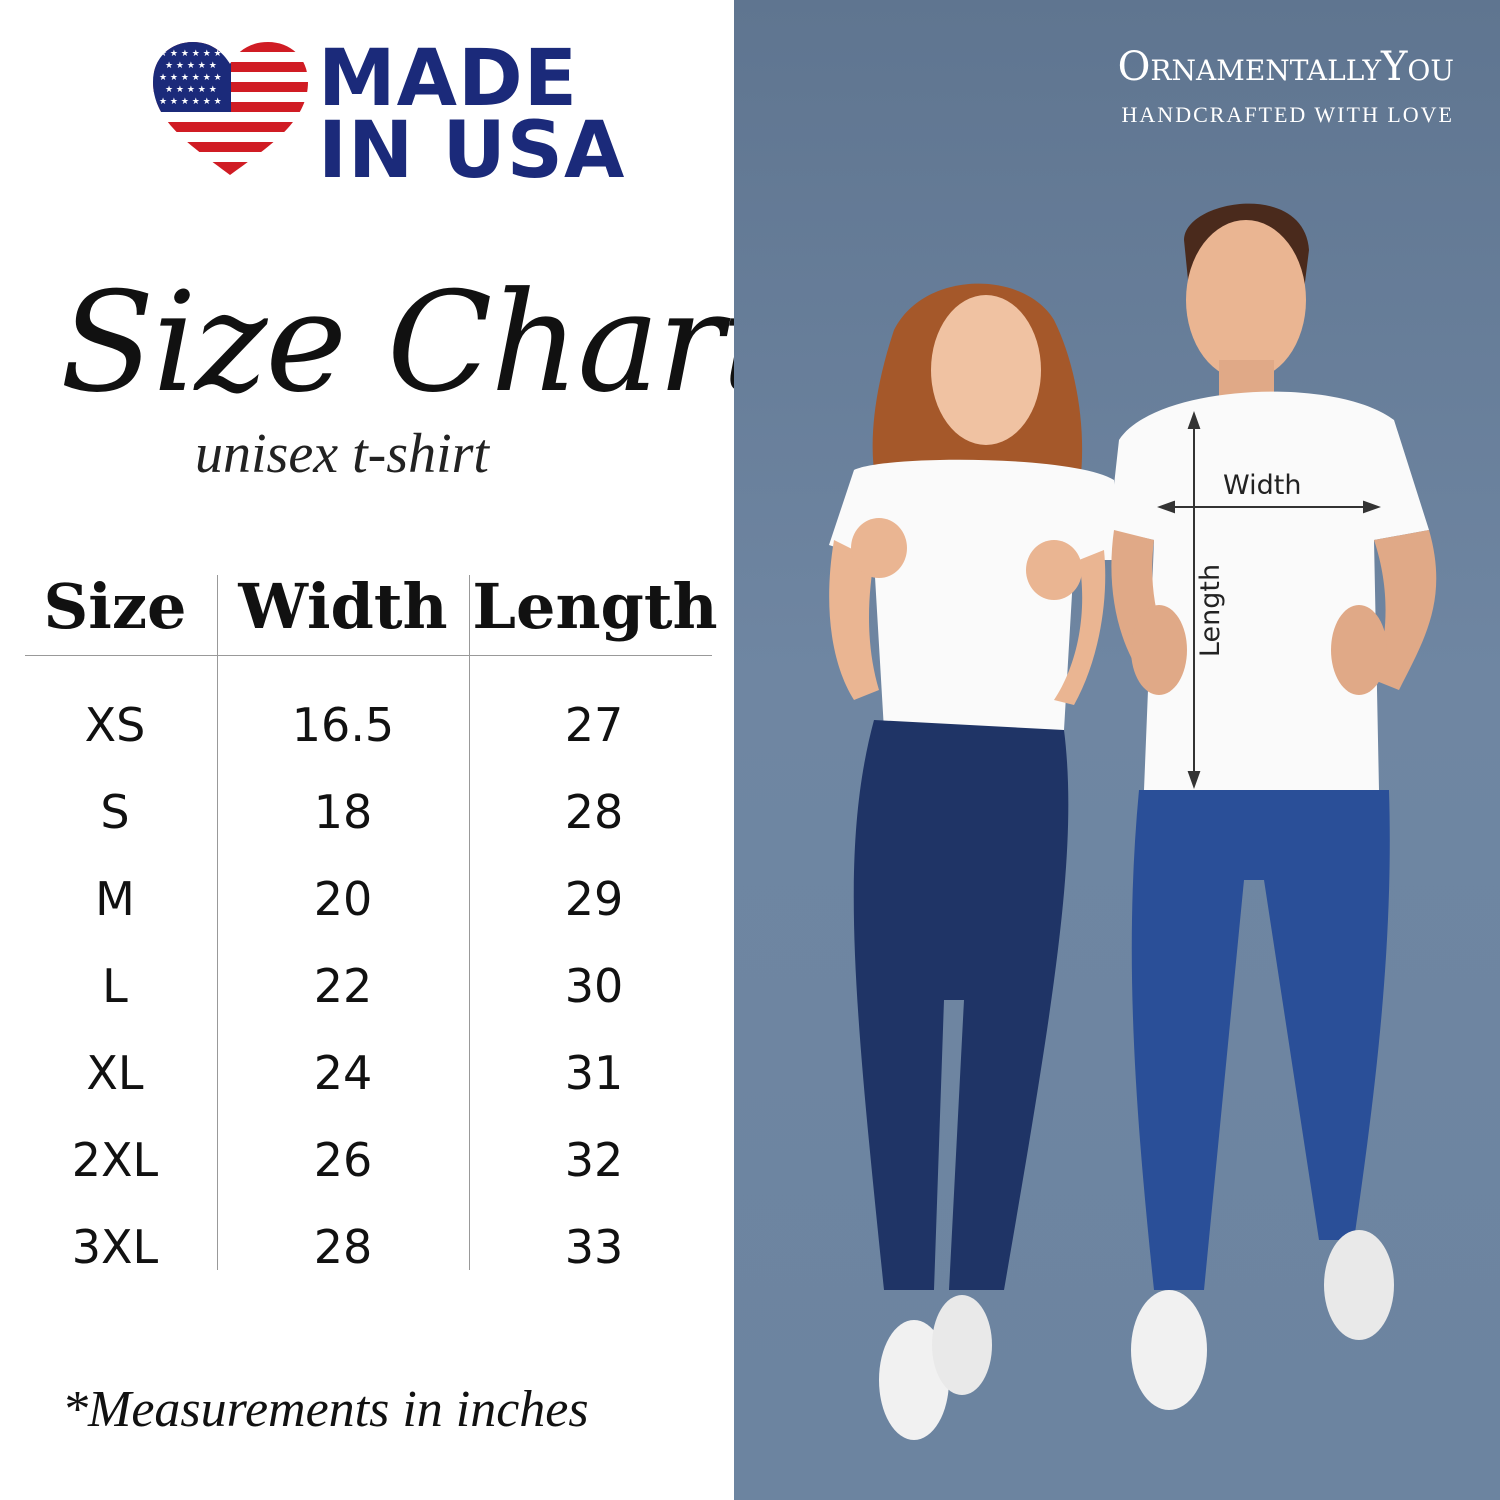  I want to click on length-arrow, so click(1194, 600).